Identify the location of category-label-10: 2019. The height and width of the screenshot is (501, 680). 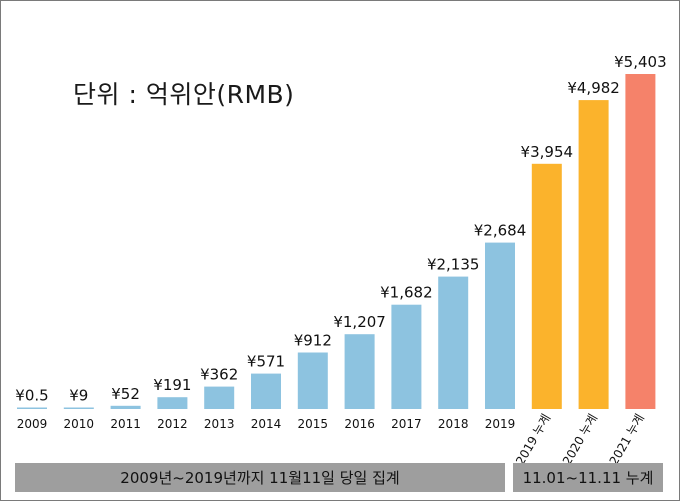
(500, 424).